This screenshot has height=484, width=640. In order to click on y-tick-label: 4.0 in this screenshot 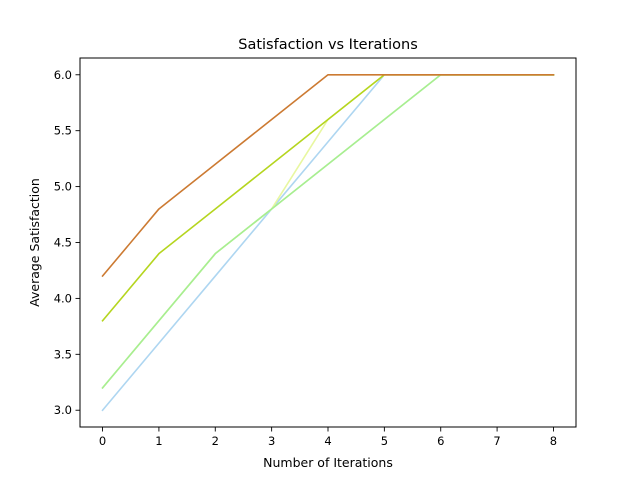, I will do `click(63, 298)`.